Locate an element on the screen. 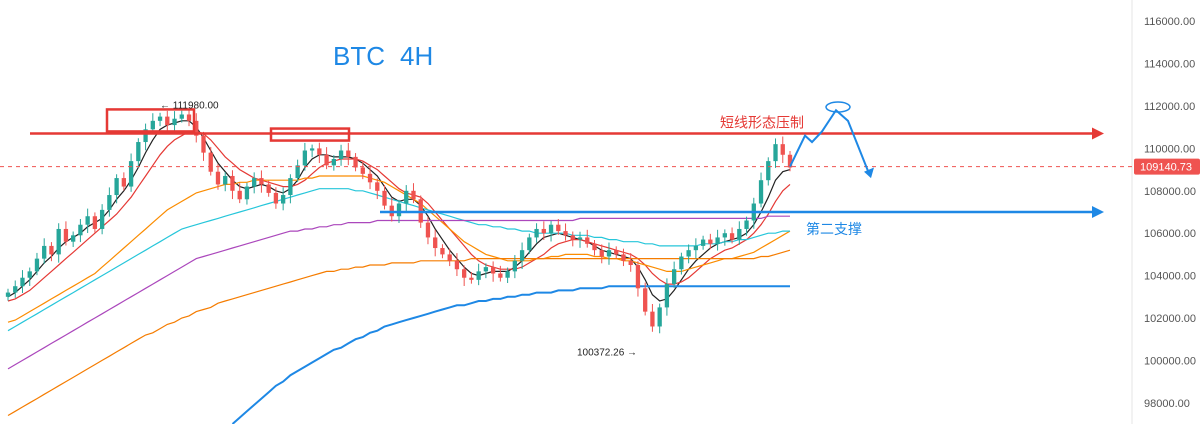 The height and width of the screenshot is (424, 1200). current-price-tag is located at coordinates (1167, 166).